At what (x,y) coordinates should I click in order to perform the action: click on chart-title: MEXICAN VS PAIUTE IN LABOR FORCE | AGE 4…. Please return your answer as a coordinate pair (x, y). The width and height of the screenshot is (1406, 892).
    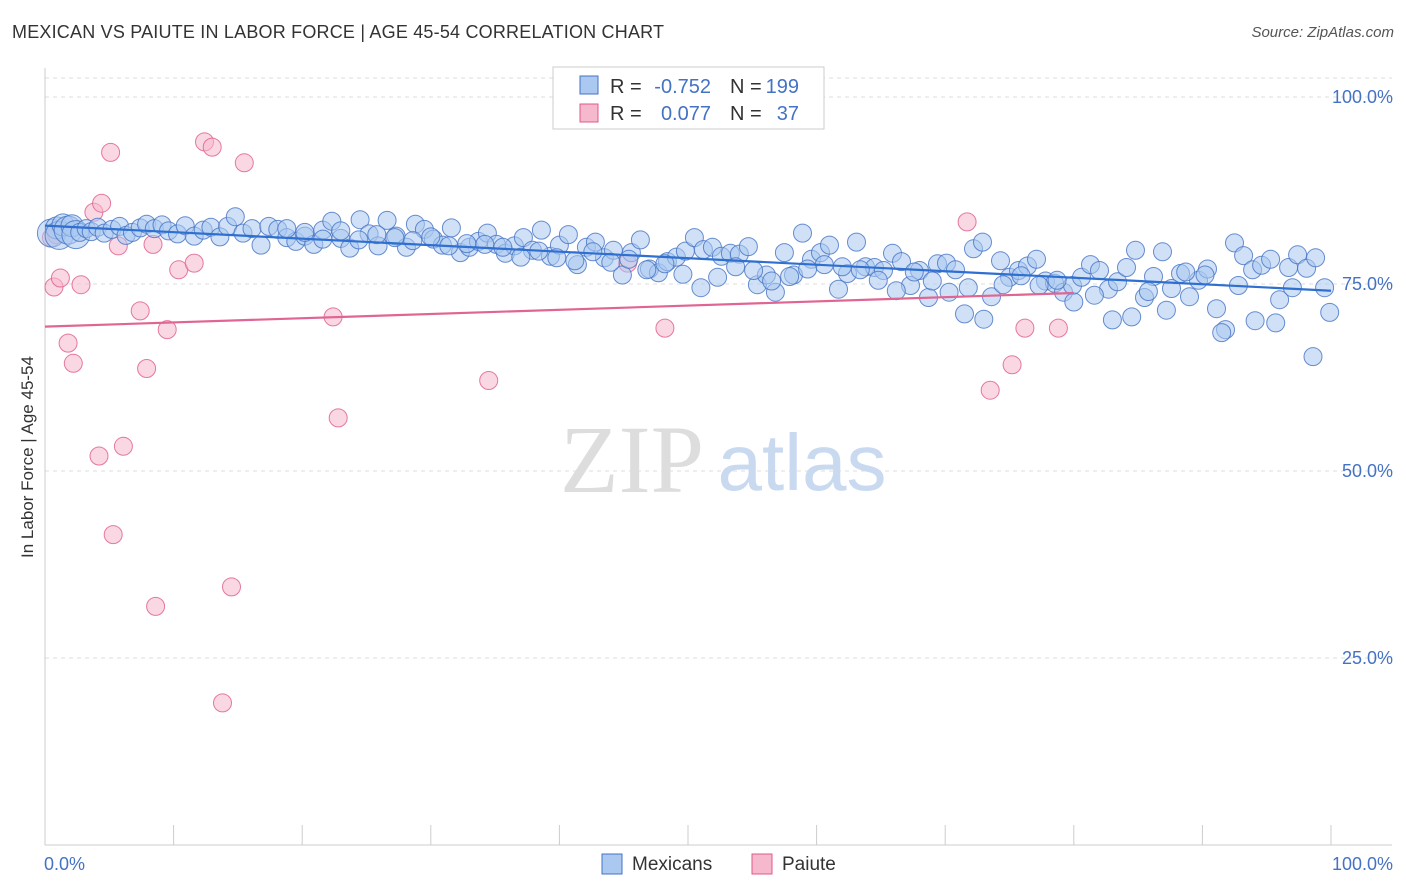
    Looking at the image, I should click on (338, 32).